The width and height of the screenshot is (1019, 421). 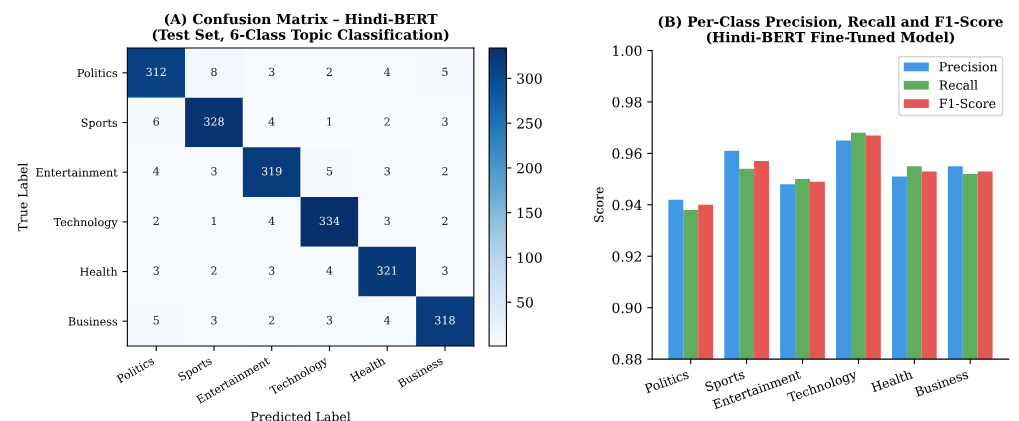 I want to click on legend-label: Precision, so click(x=968, y=67).